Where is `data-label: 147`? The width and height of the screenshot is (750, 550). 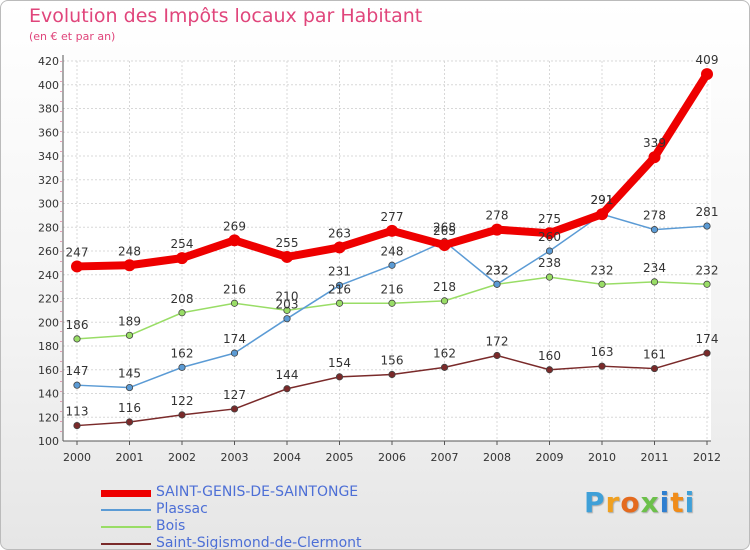 data-label: 147 is located at coordinates (77, 371).